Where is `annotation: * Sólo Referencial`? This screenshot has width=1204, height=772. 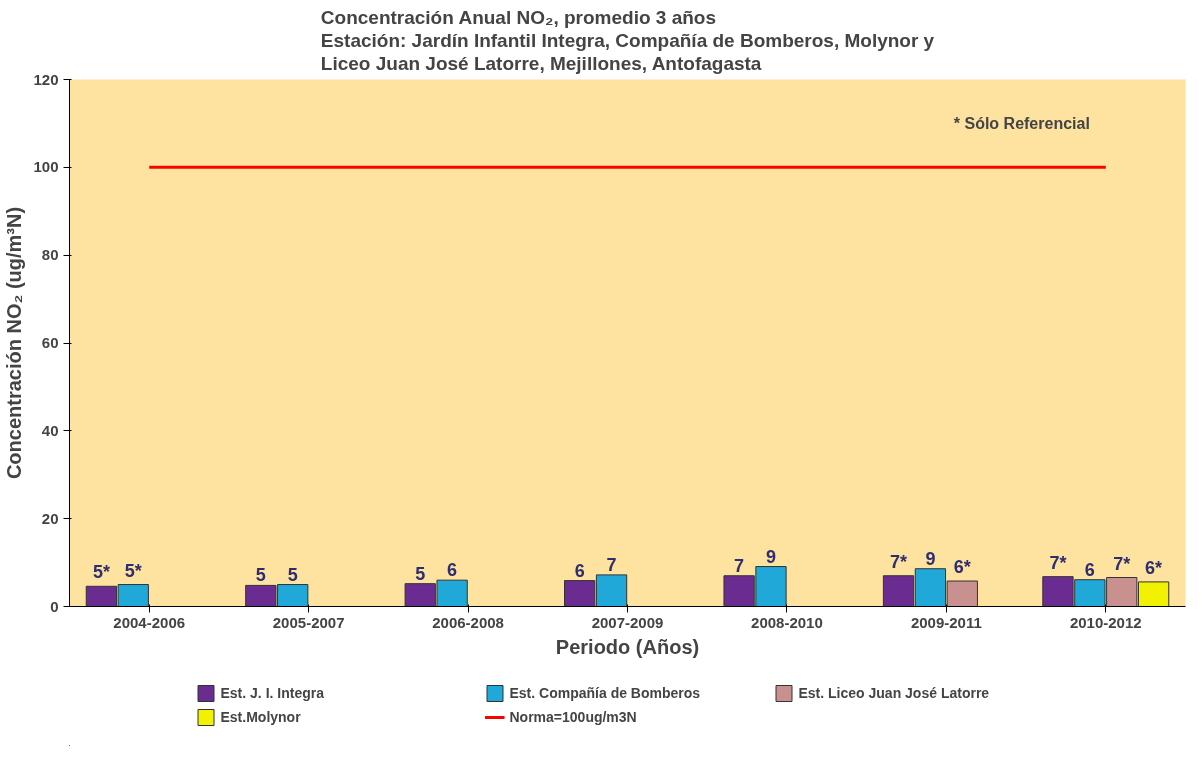 annotation: * Sólo Referencial is located at coordinates (1021, 124).